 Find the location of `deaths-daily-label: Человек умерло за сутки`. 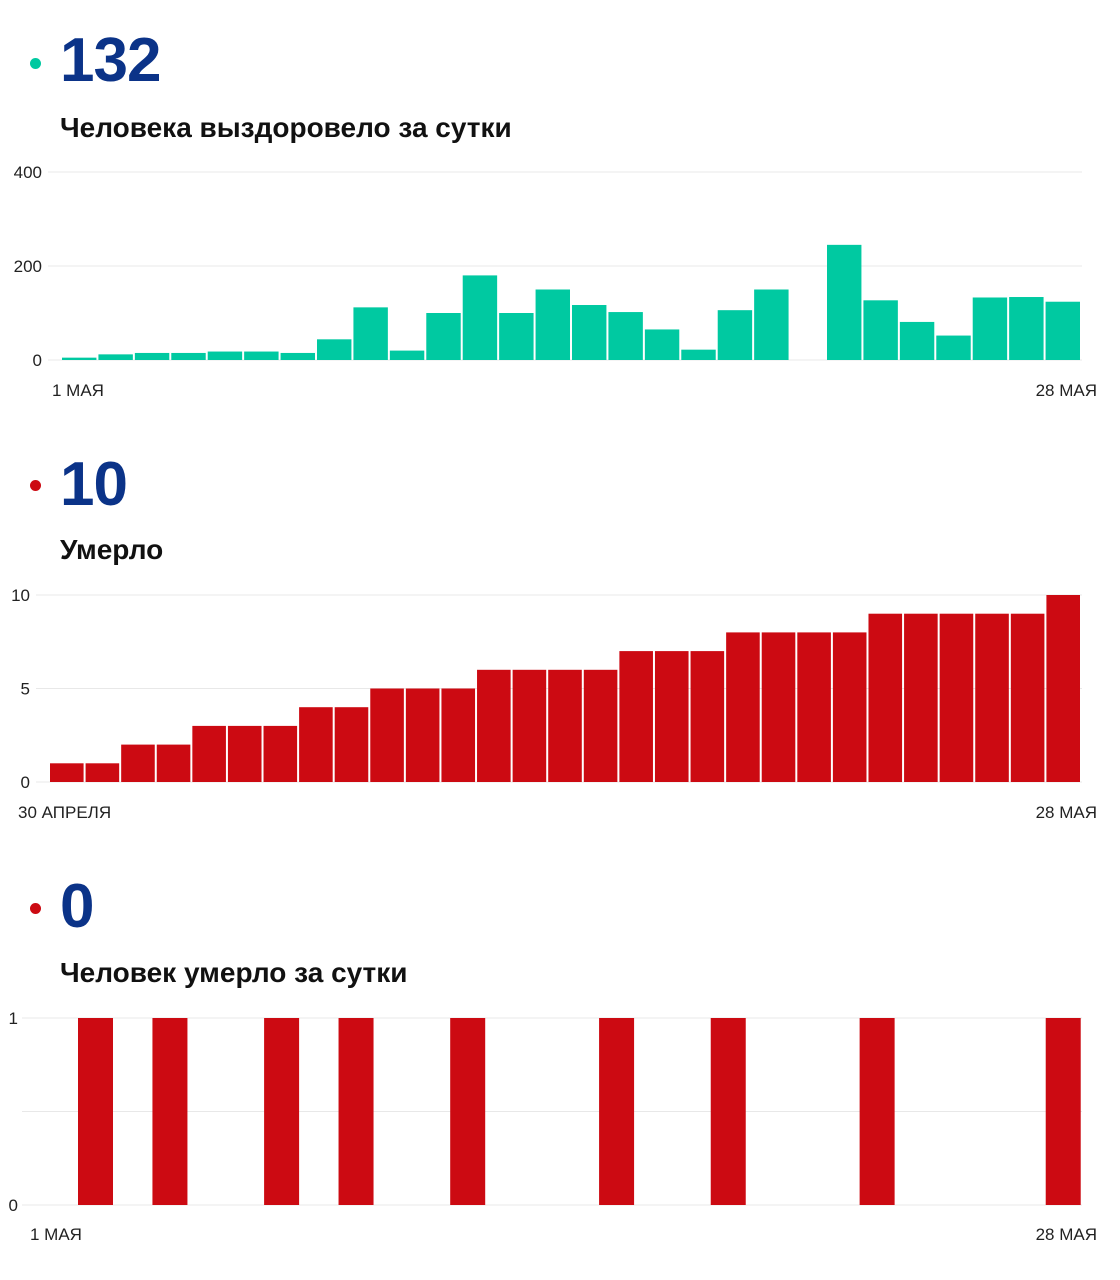

deaths-daily-label: Человек умерло за сутки is located at coordinates (234, 972).